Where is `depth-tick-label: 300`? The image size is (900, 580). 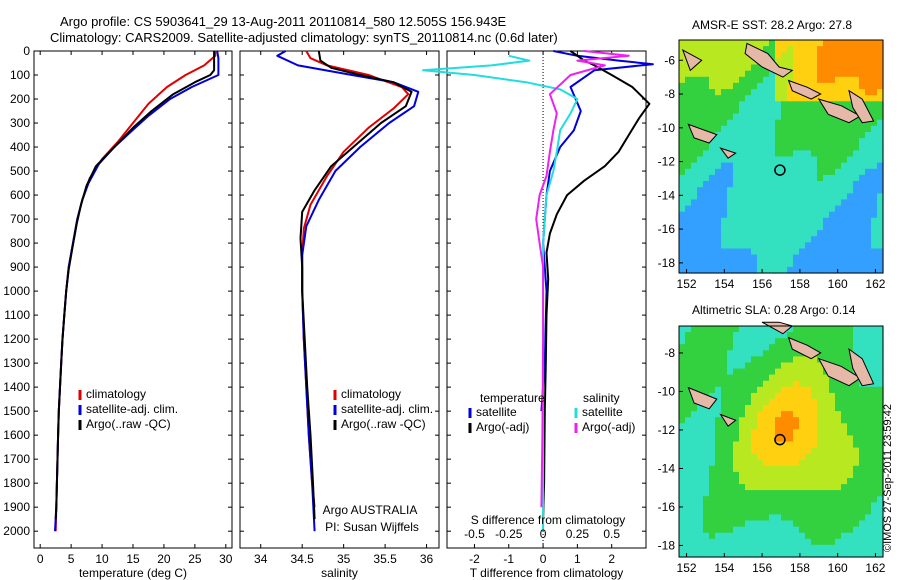
depth-tick-label: 300 is located at coordinates (20, 123).